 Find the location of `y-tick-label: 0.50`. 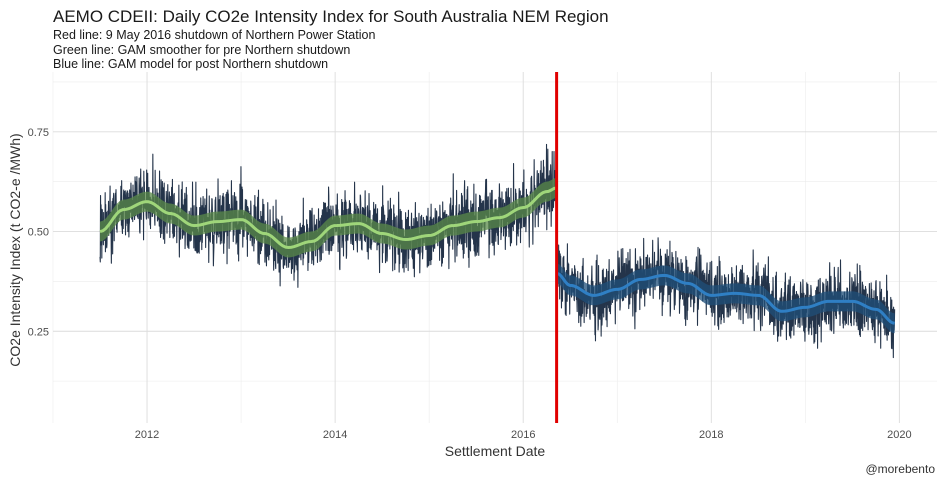

y-tick-label: 0.50 is located at coordinates (38, 233).